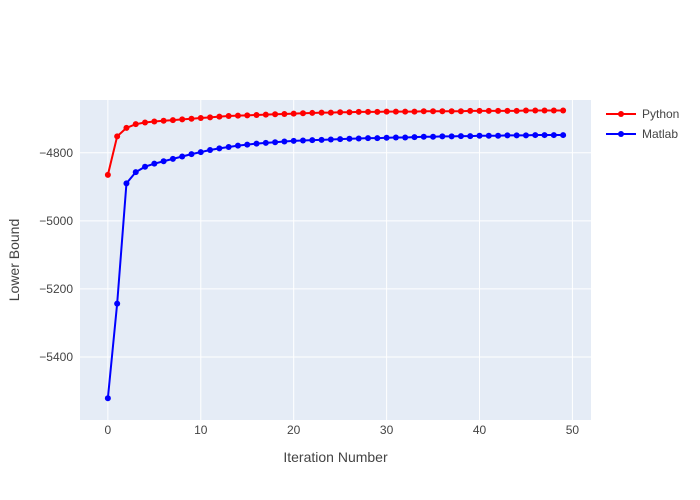  What do you see at coordinates (642, 134) in the screenshot?
I see `legend-item-matlab: Matlab` at bounding box center [642, 134].